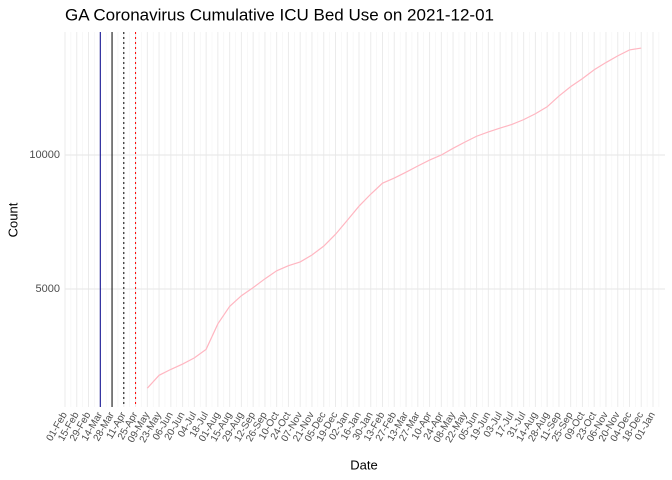 This screenshot has width=672, height=480. Describe the element at coordinates (48, 289) in the screenshot. I see `y-tick-label: 5000` at that location.